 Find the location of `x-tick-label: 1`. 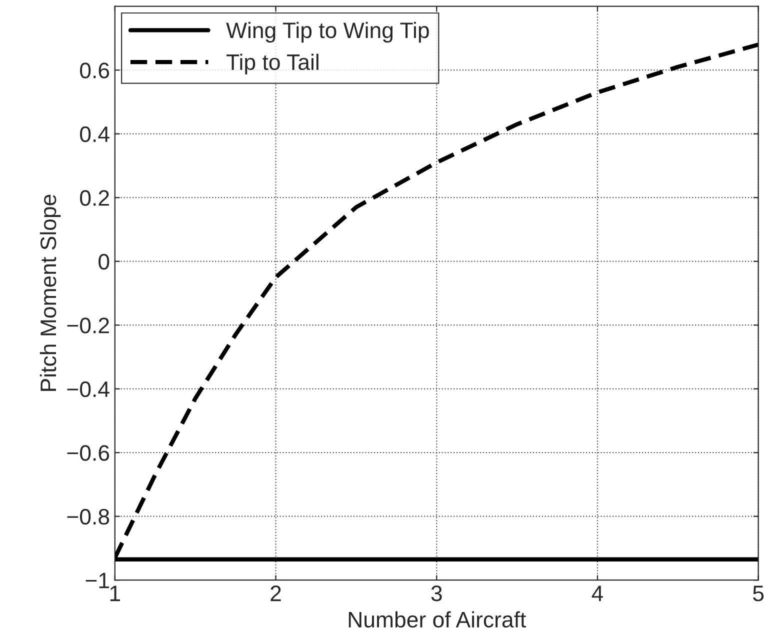

x-tick-label: 1 is located at coordinates (115, 594).